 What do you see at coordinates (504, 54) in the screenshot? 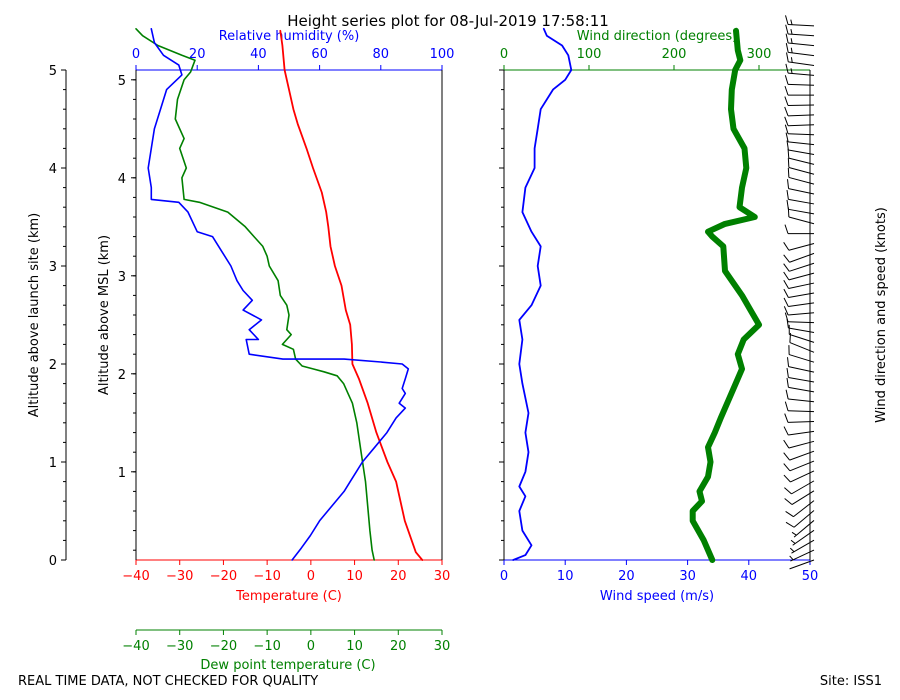
I see `wind-dir-tick-label: 0` at bounding box center [504, 54].